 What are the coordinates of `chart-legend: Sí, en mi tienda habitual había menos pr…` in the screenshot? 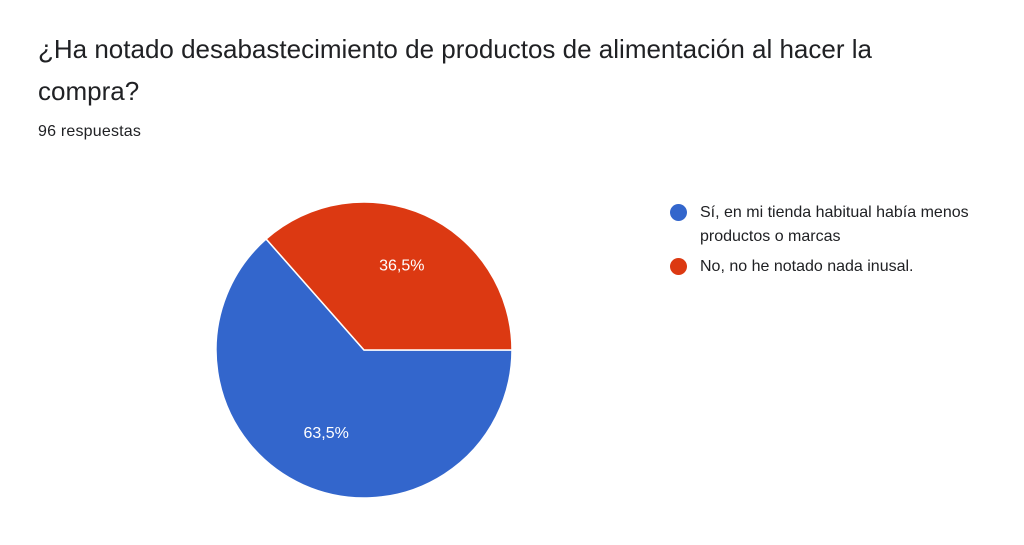 It's located at (835, 243).